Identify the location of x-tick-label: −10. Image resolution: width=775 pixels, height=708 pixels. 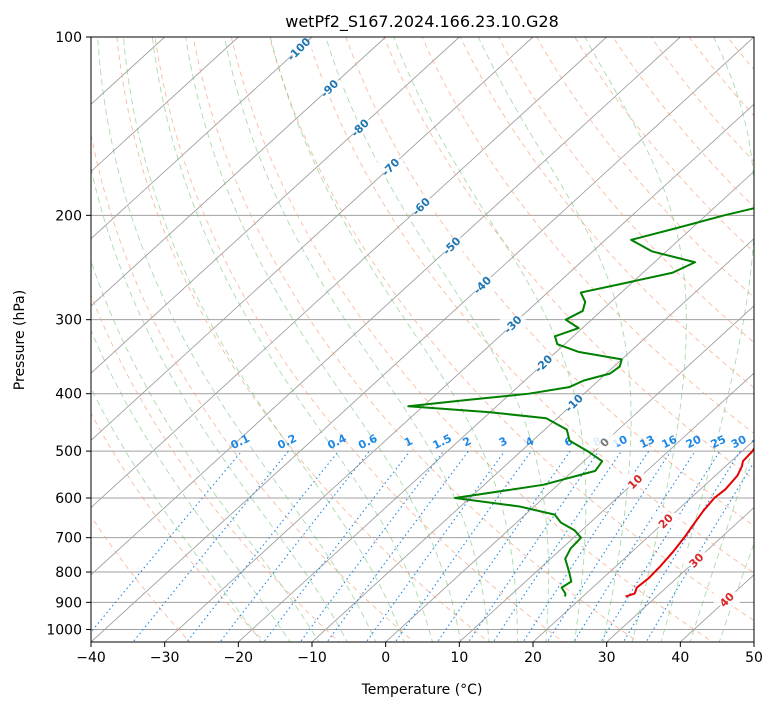
(312, 658).